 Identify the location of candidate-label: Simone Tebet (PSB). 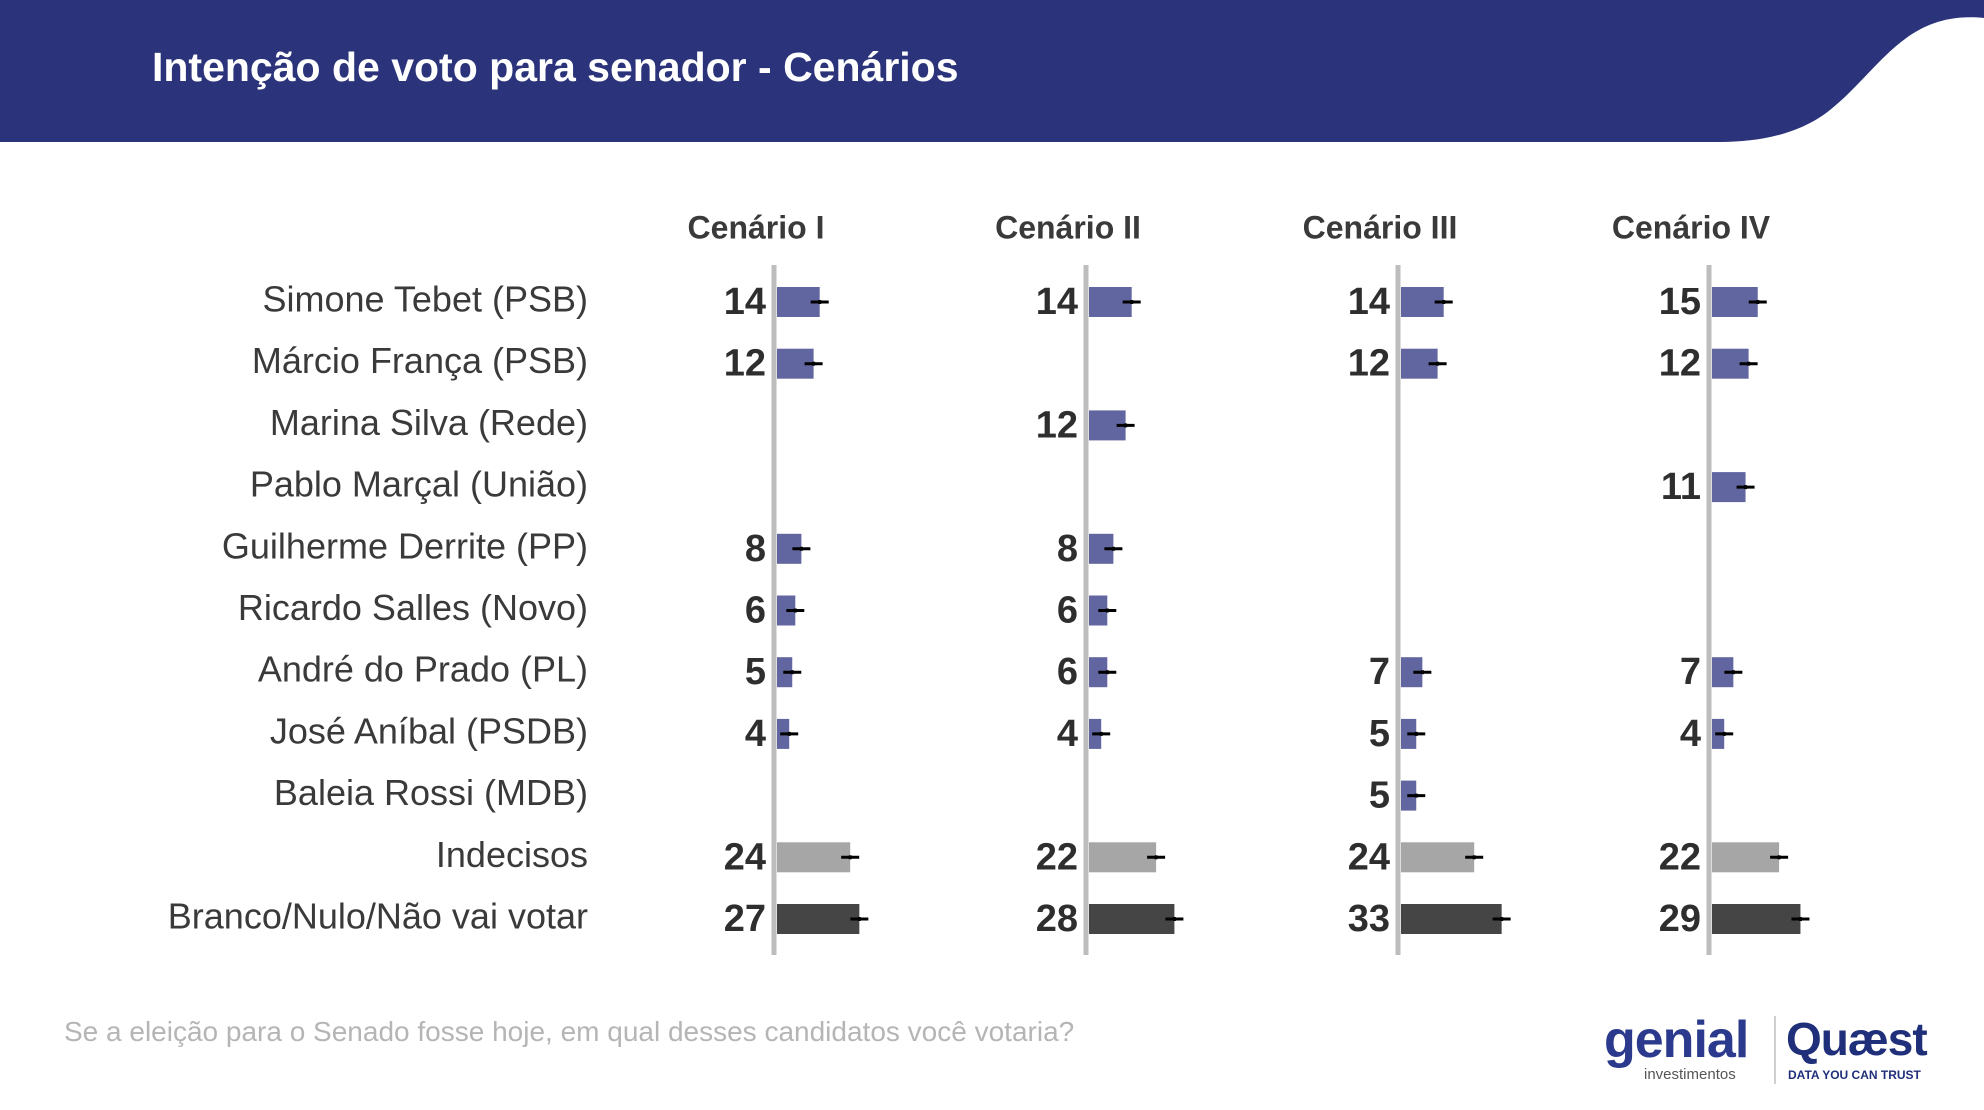
(426, 299).